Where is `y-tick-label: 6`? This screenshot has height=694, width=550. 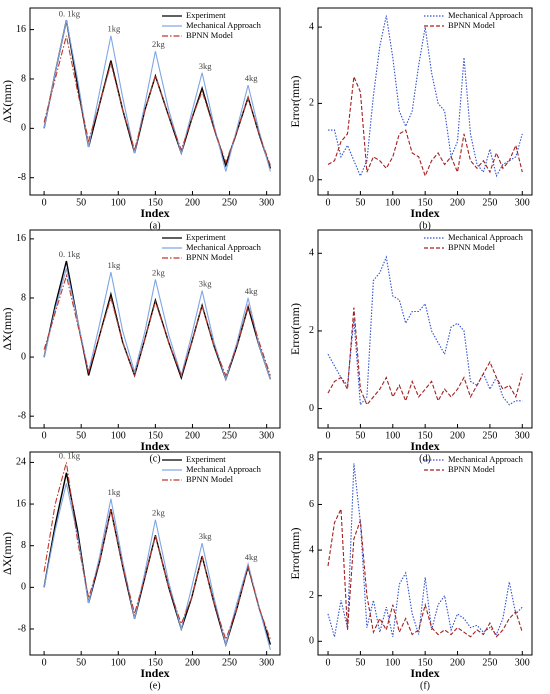 y-tick-label: 6 is located at coordinates (311, 504).